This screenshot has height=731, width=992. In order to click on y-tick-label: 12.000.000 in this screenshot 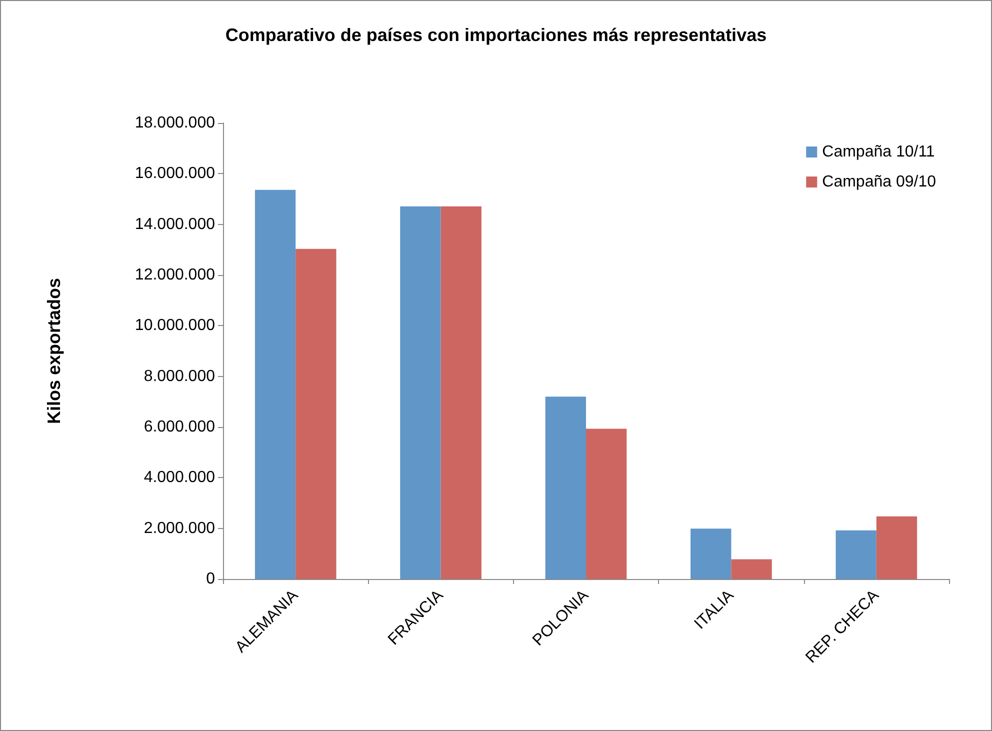, I will do `click(175, 275)`.